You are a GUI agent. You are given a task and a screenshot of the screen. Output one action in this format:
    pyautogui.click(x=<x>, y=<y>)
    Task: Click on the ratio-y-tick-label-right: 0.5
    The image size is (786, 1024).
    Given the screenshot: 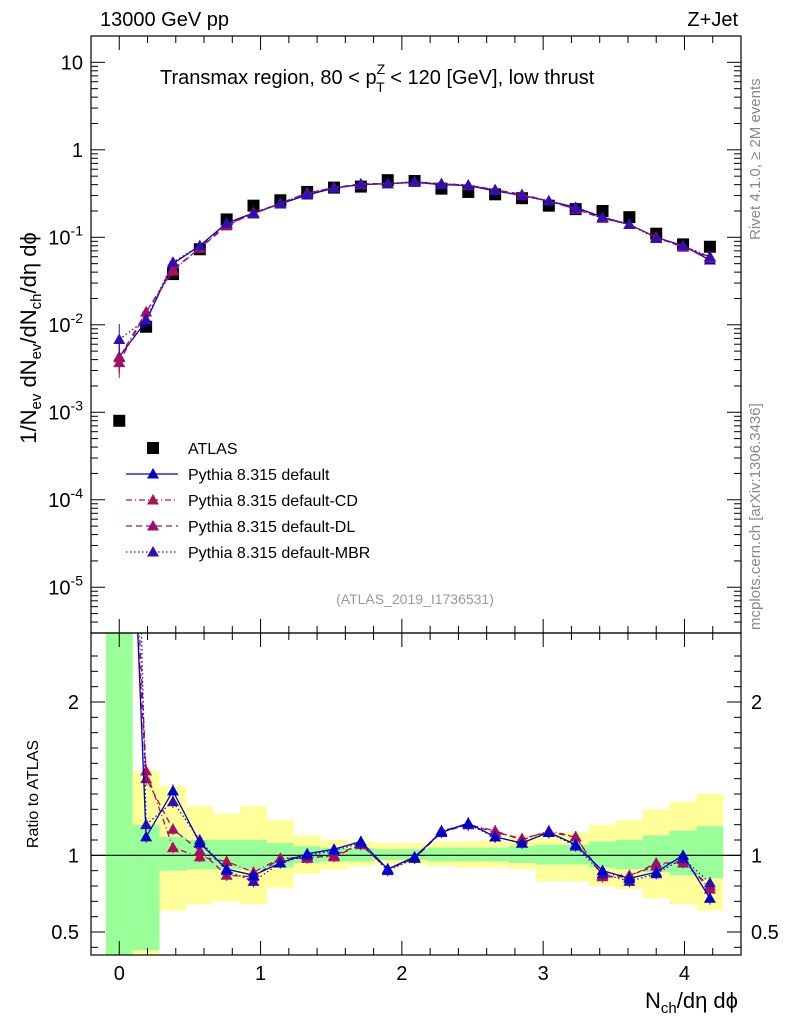 What is the action you would take?
    pyautogui.click(x=765, y=933)
    